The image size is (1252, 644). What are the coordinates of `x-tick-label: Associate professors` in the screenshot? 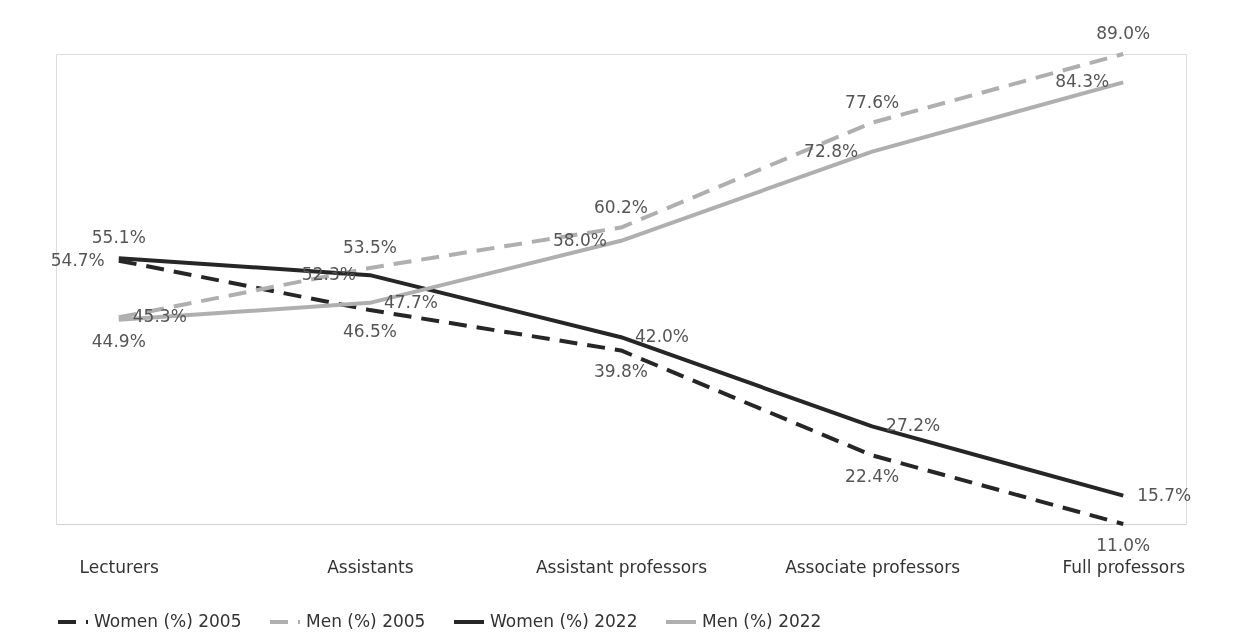 It's located at (873, 566).